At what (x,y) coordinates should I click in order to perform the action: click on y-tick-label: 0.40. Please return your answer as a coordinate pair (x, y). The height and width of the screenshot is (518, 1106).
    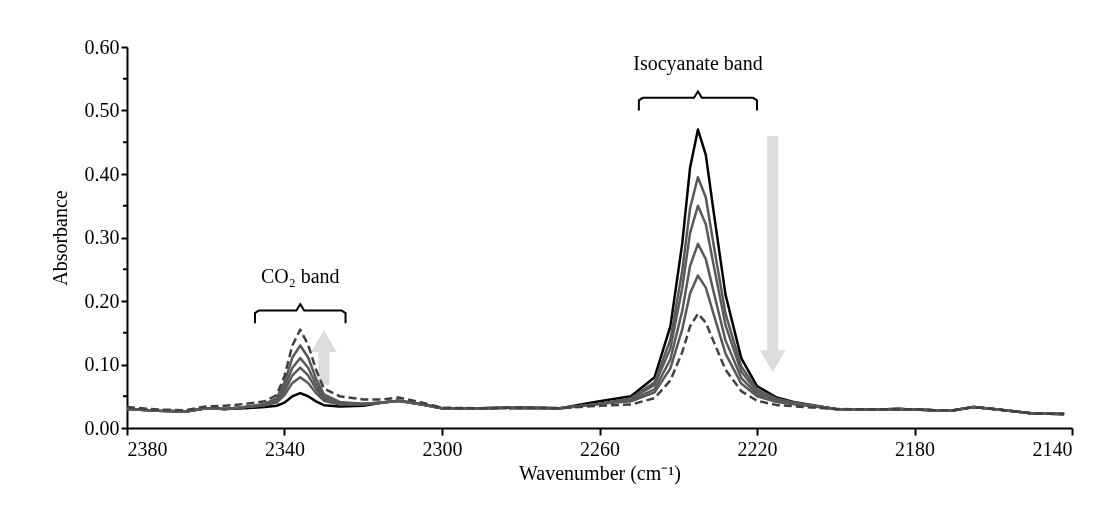
    Looking at the image, I should click on (102, 173).